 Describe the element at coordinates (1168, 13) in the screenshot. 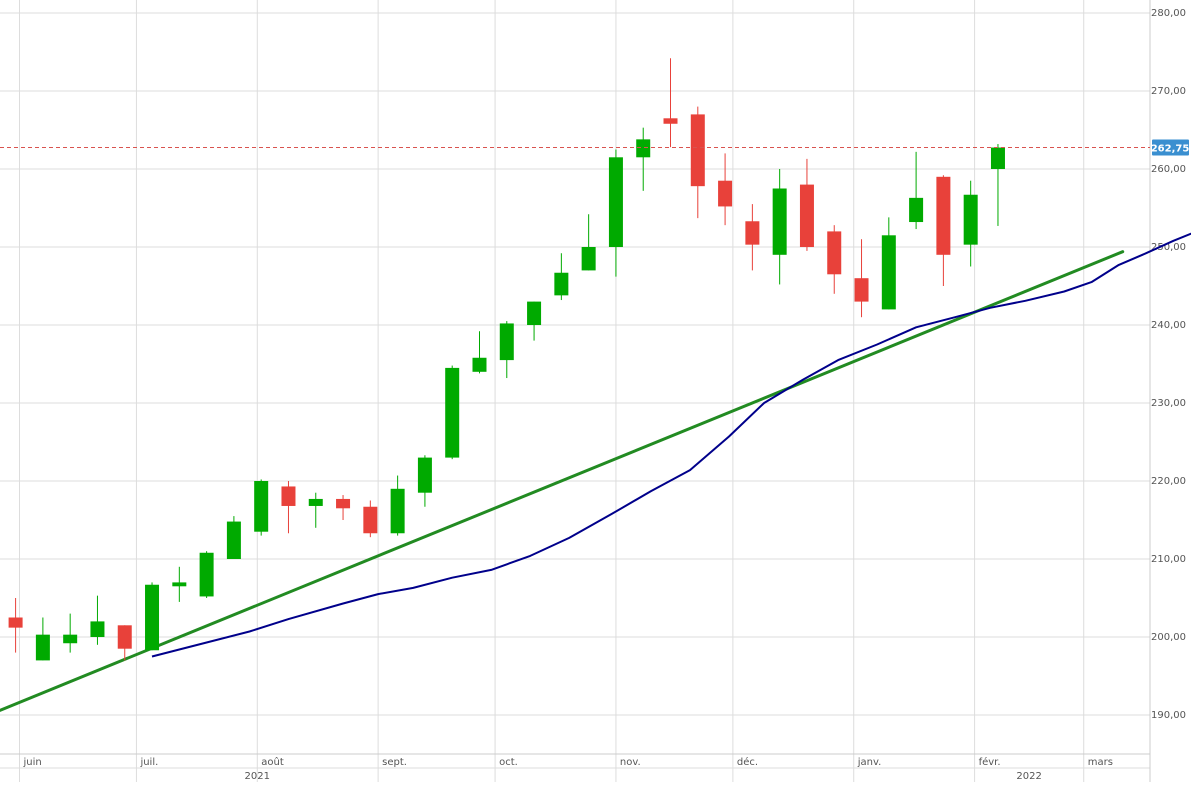

I see `y-tick-label: 280,00` at that location.